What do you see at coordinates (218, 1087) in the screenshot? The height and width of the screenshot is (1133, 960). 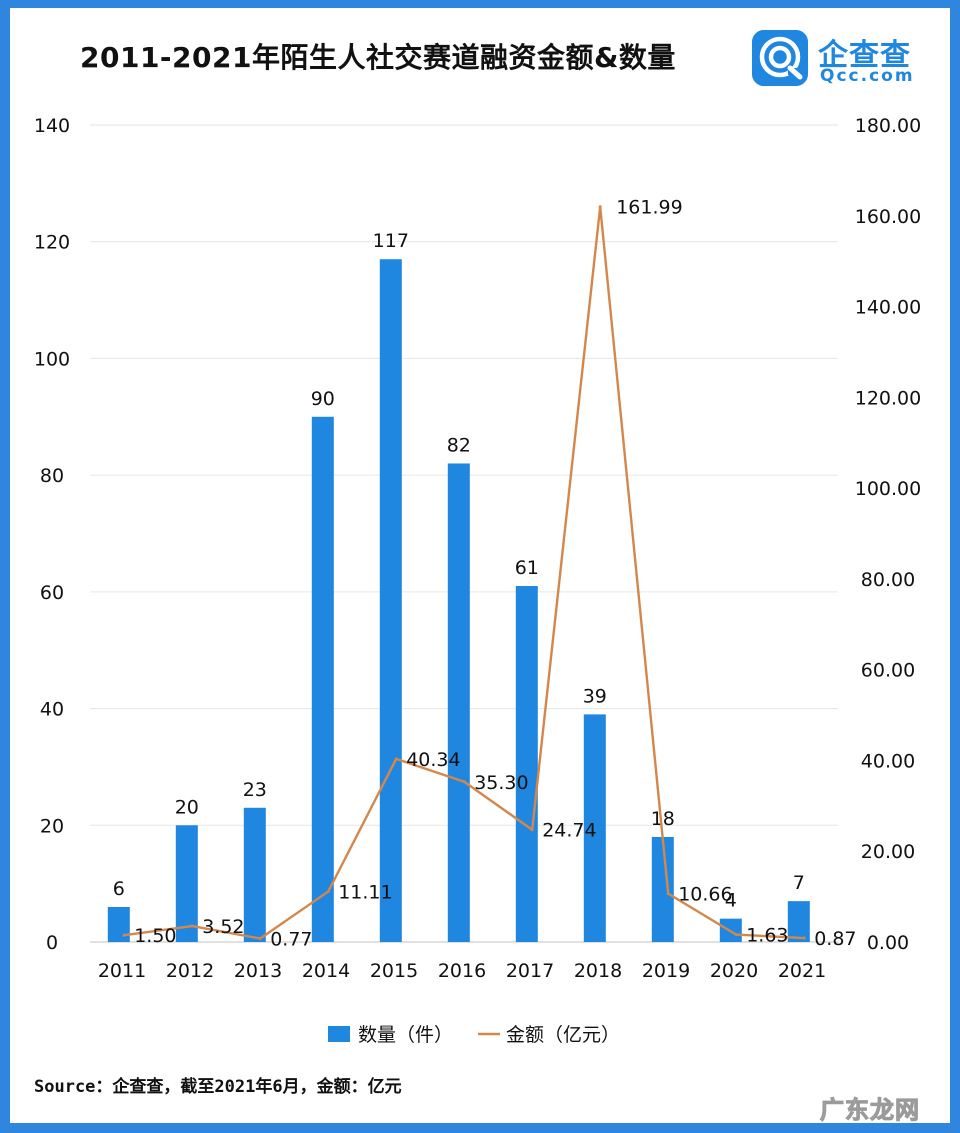 I see `source-note: Source：企查查，截至2021年6月，金额：亿元` at bounding box center [218, 1087].